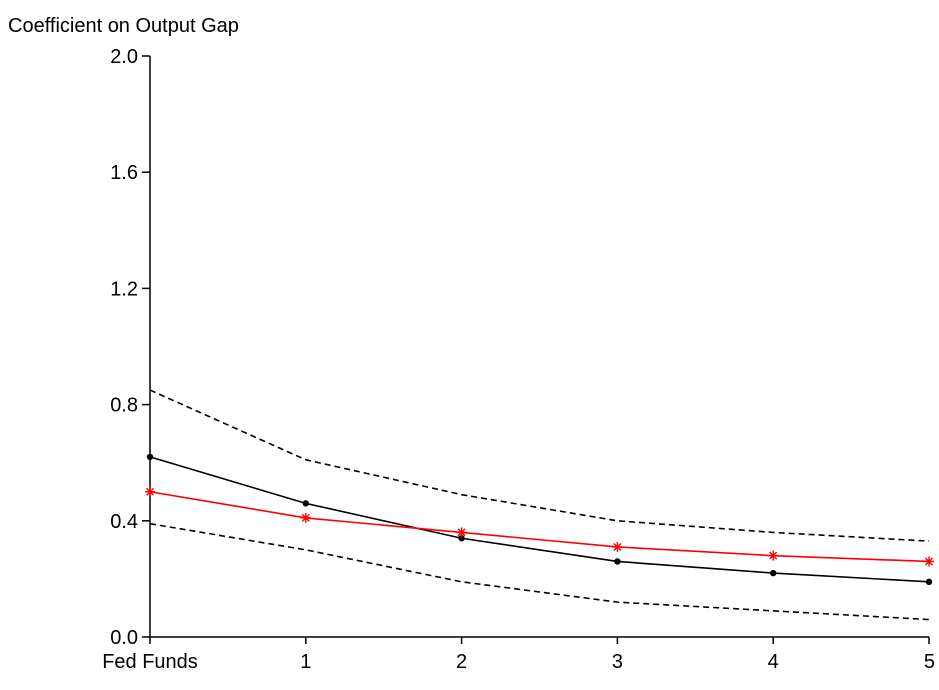  What do you see at coordinates (124, 173) in the screenshot?
I see `y-tick-label: 1.6` at bounding box center [124, 173].